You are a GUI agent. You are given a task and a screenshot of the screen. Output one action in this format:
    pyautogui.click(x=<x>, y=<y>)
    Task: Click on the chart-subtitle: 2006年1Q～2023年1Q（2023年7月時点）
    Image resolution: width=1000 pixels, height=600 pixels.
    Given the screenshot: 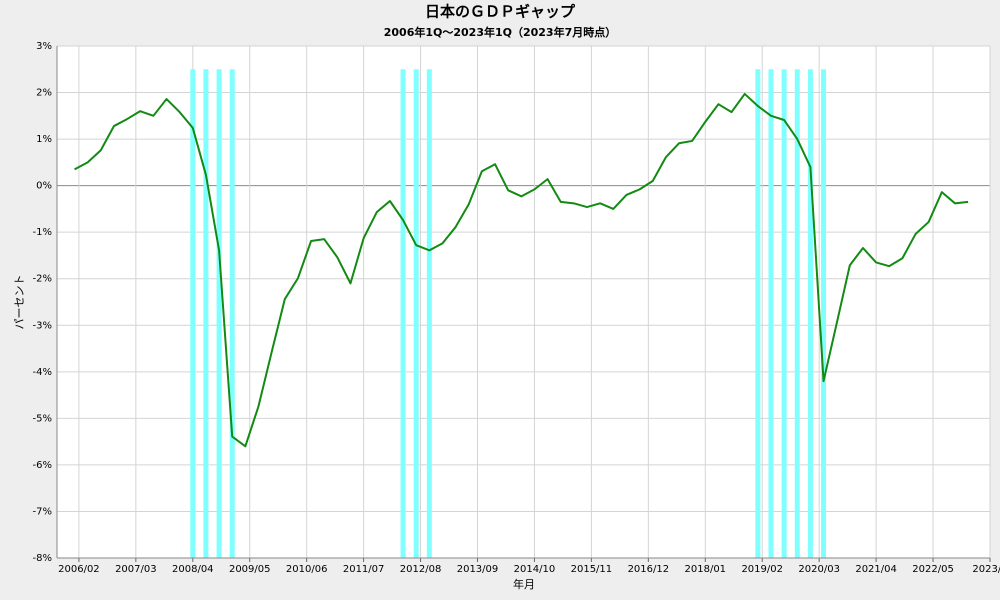 What is the action you would take?
    pyautogui.click(x=500, y=32)
    